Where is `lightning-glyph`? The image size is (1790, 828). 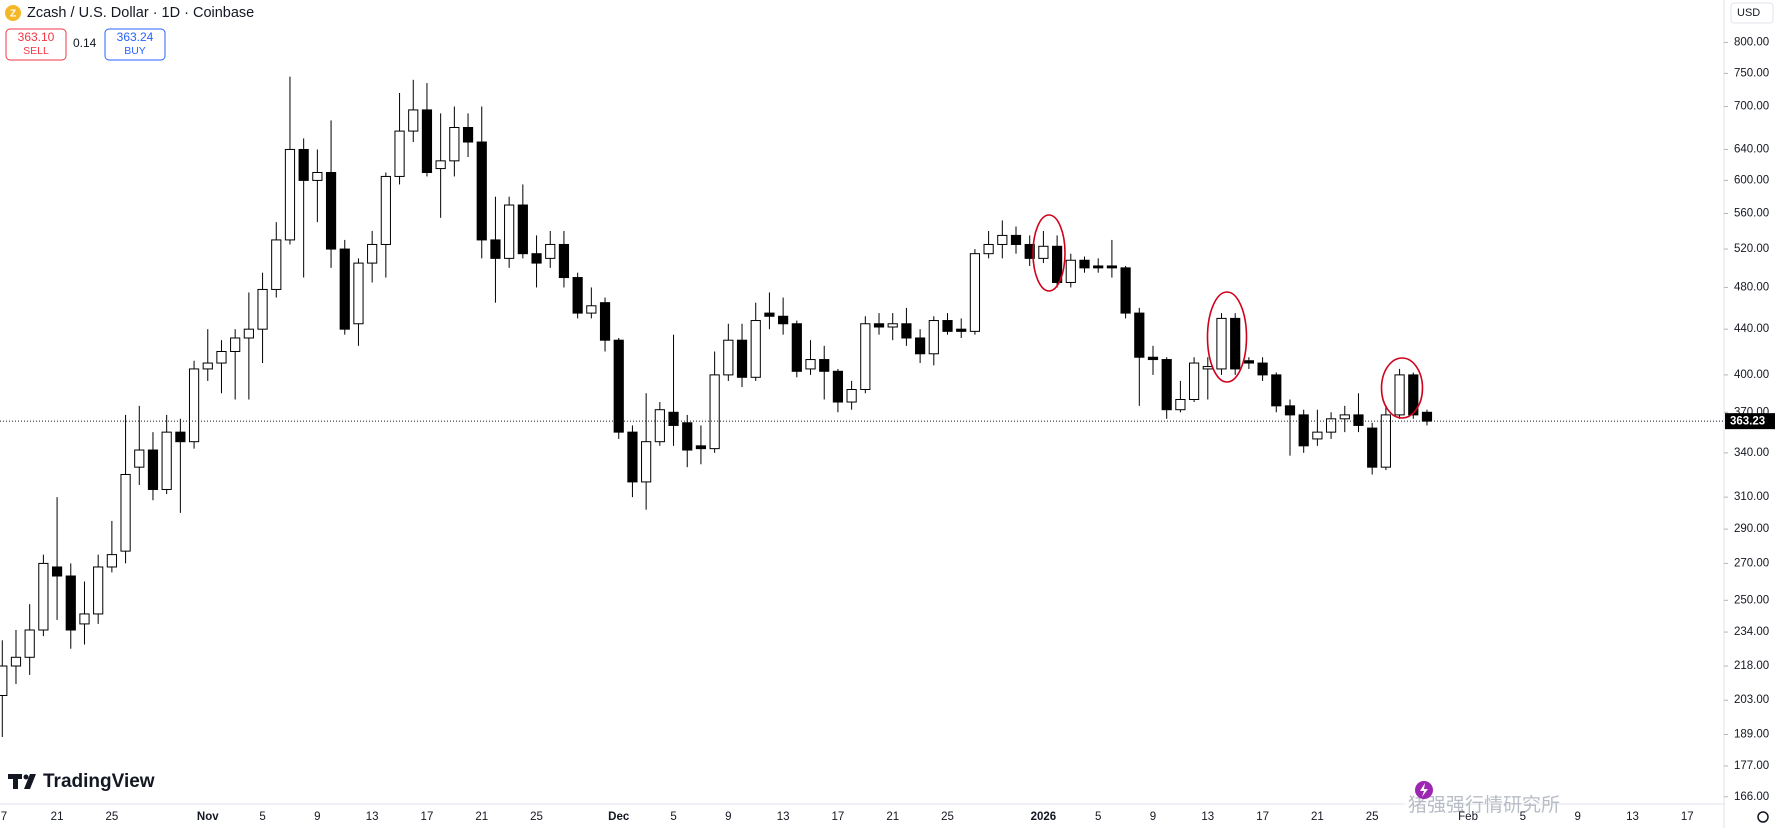
lightning-glyph is located at coordinates (1424, 790).